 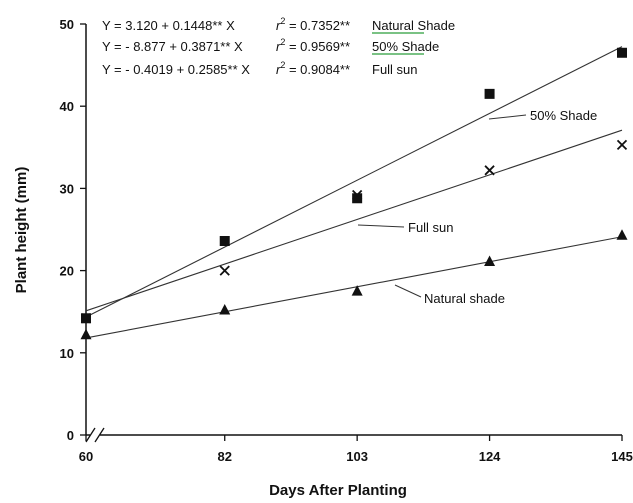 What do you see at coordinates (70, 435) in the screenshot?
I see `y-tick-label: 0` at bounding box center [70, 435].